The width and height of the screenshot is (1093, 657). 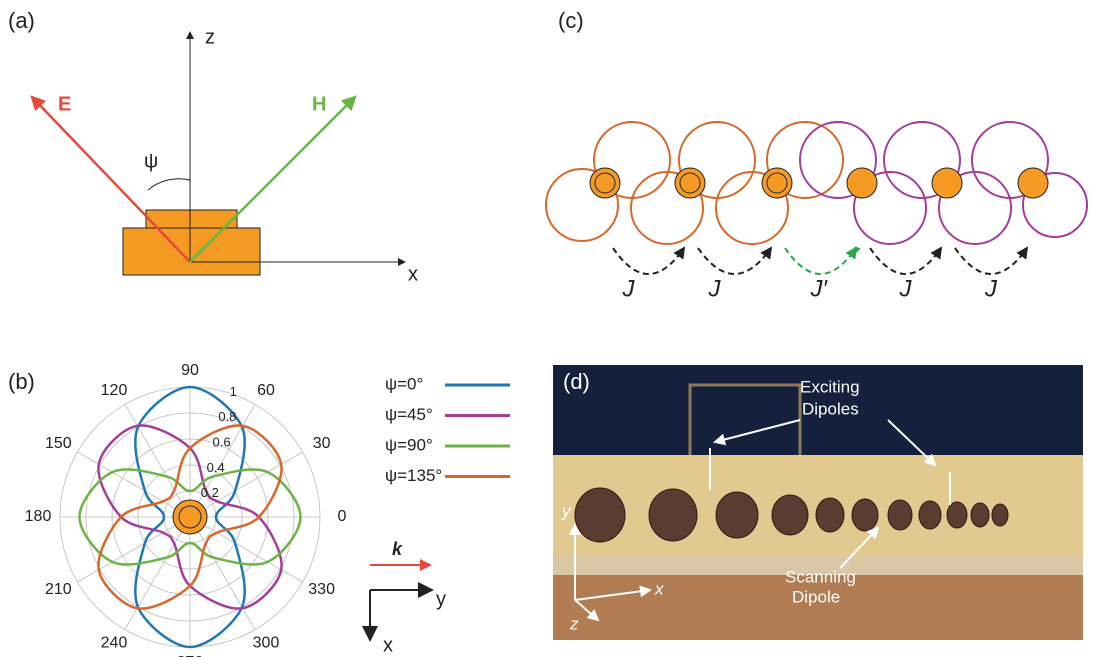 What do you see at coordinates (321, 589) in the screenshot?
I see `angle-label: 330` at bounding box center [321, 589].